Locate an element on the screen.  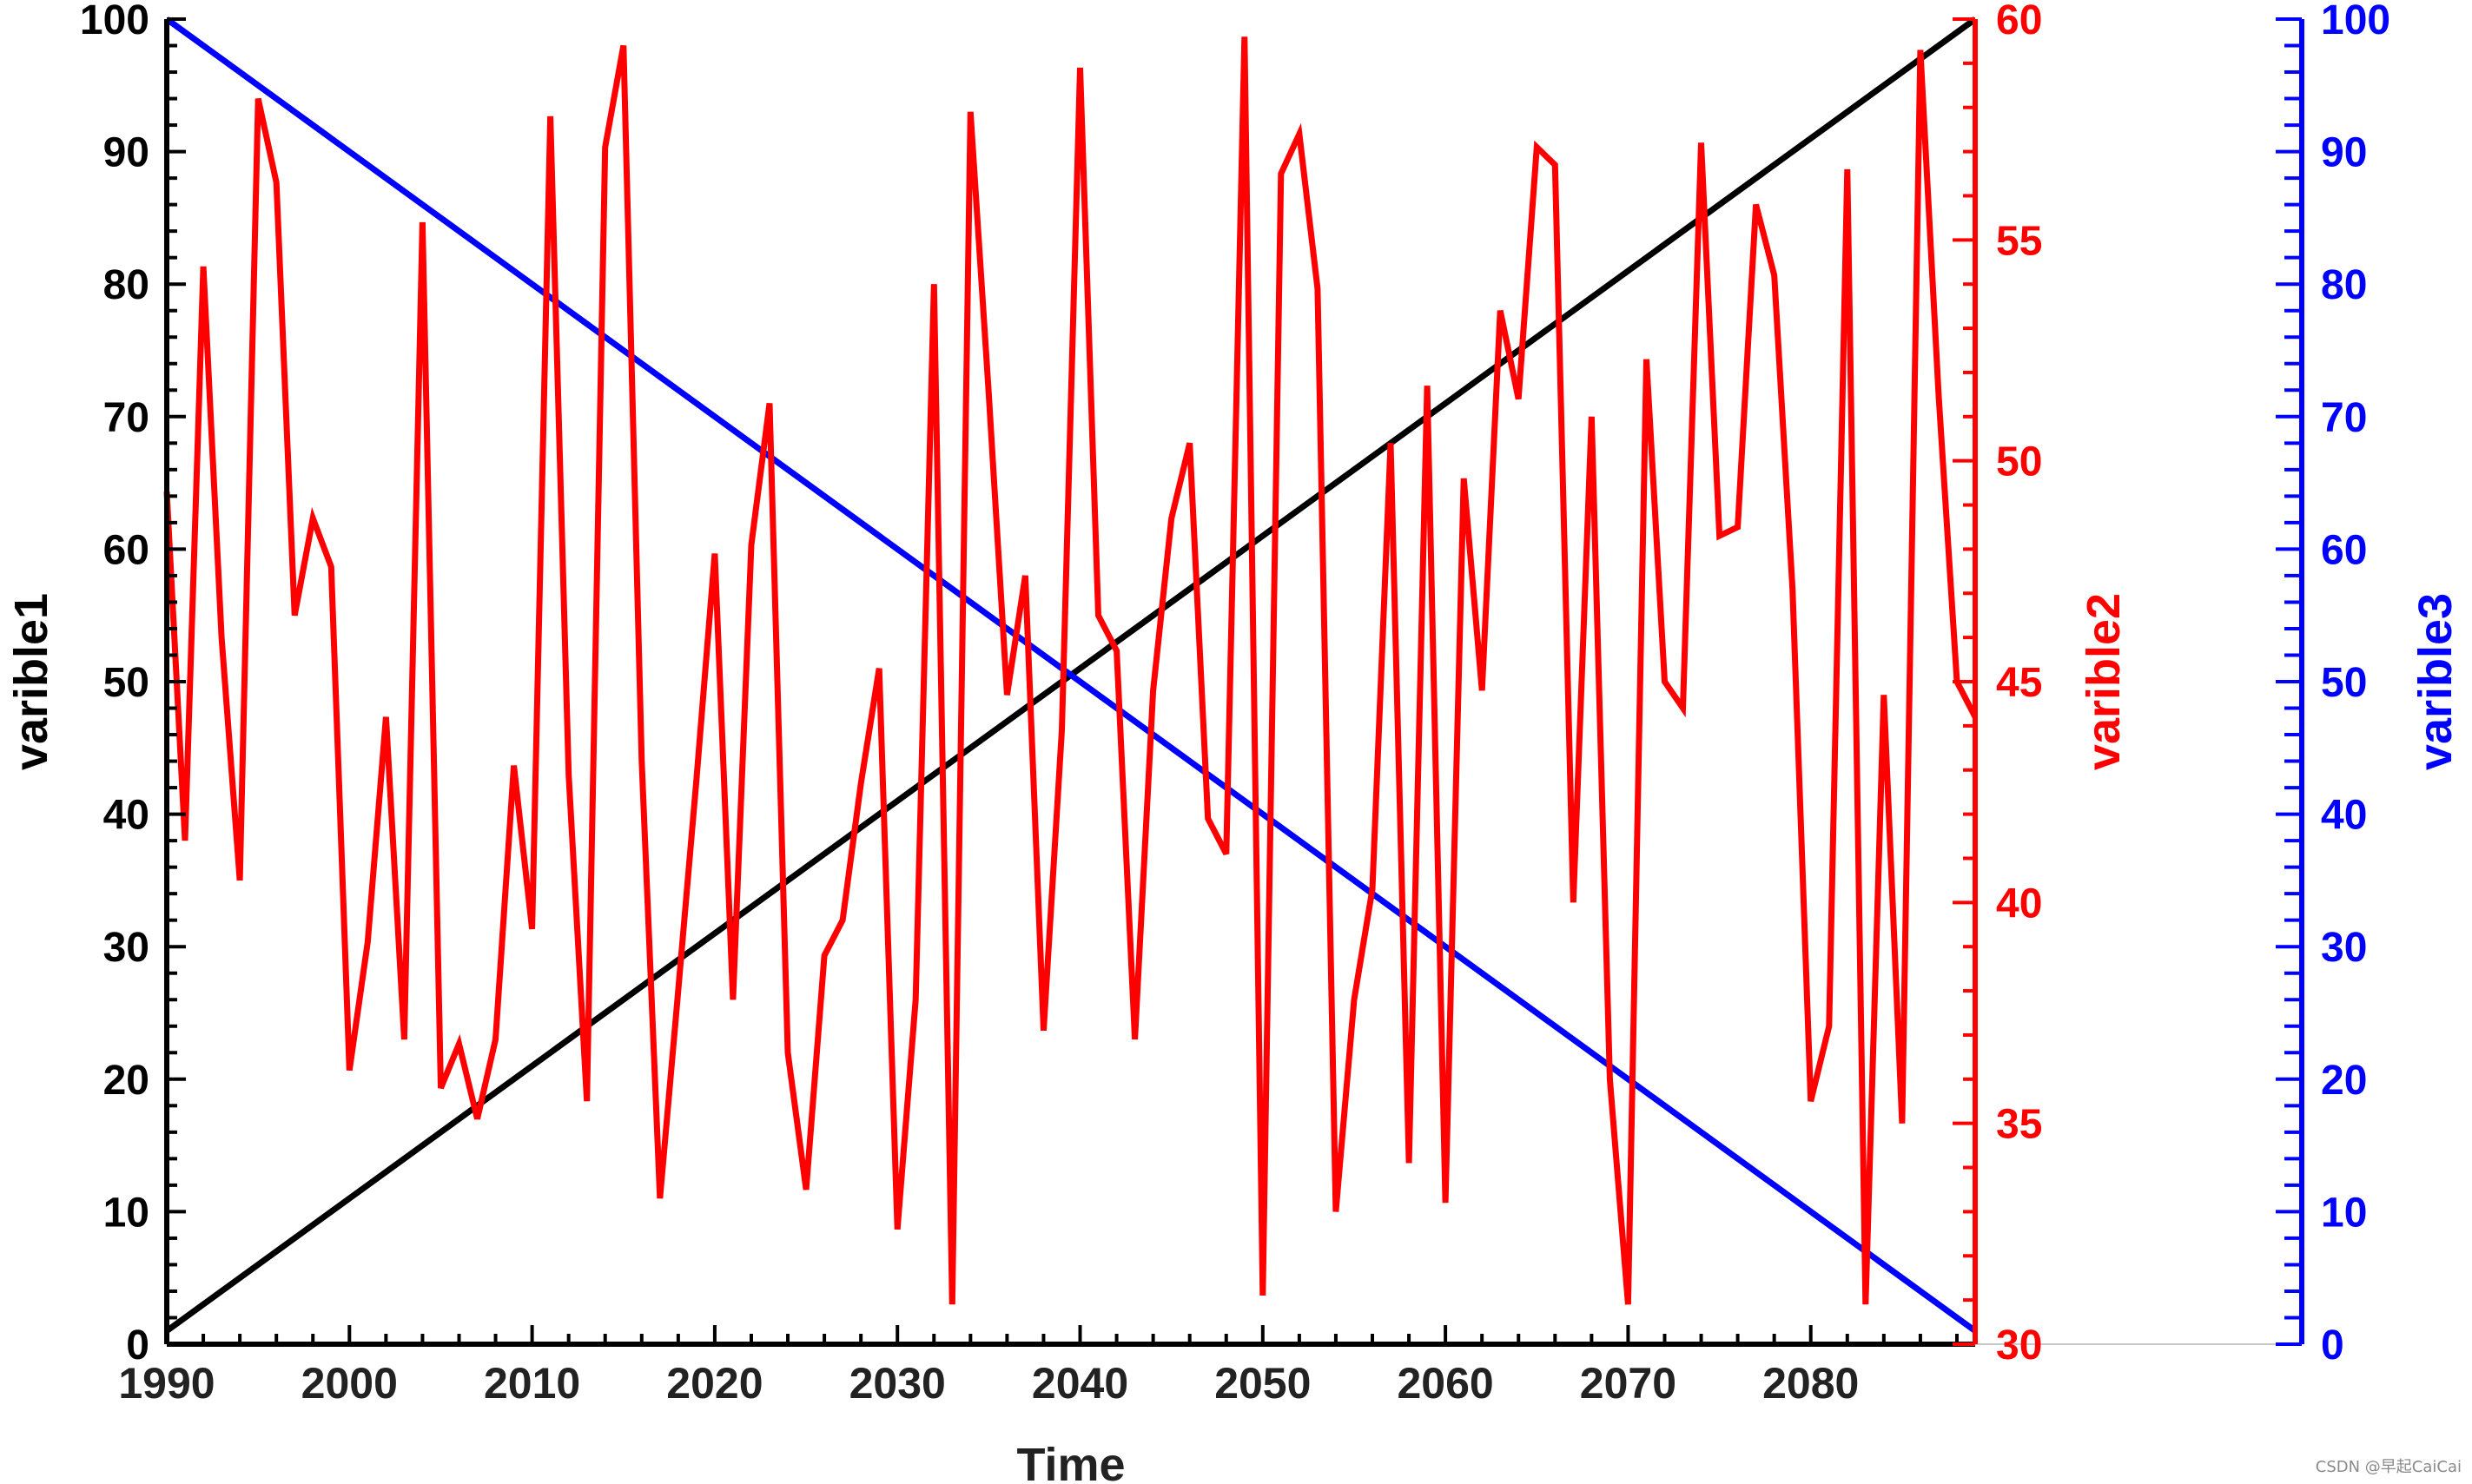
x-tick-label: 2060 is located at coordinates (1446, 1383).